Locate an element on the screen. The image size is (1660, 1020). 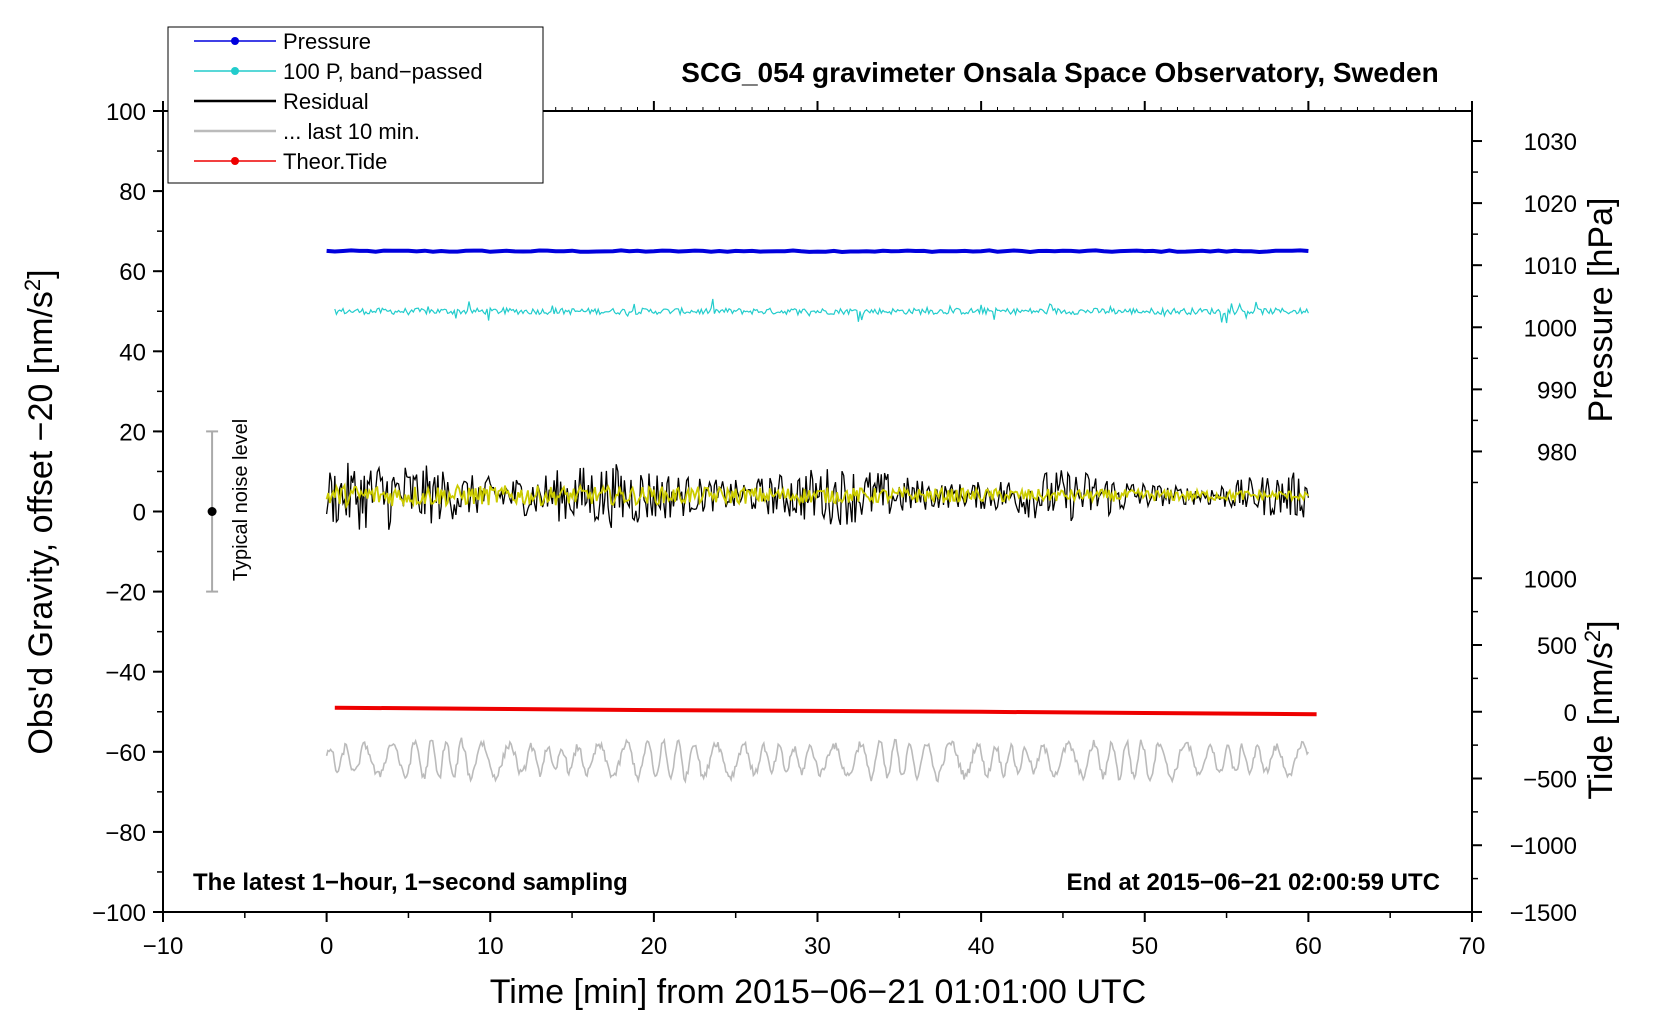
noise-bar is located at coordinates (212, 511).